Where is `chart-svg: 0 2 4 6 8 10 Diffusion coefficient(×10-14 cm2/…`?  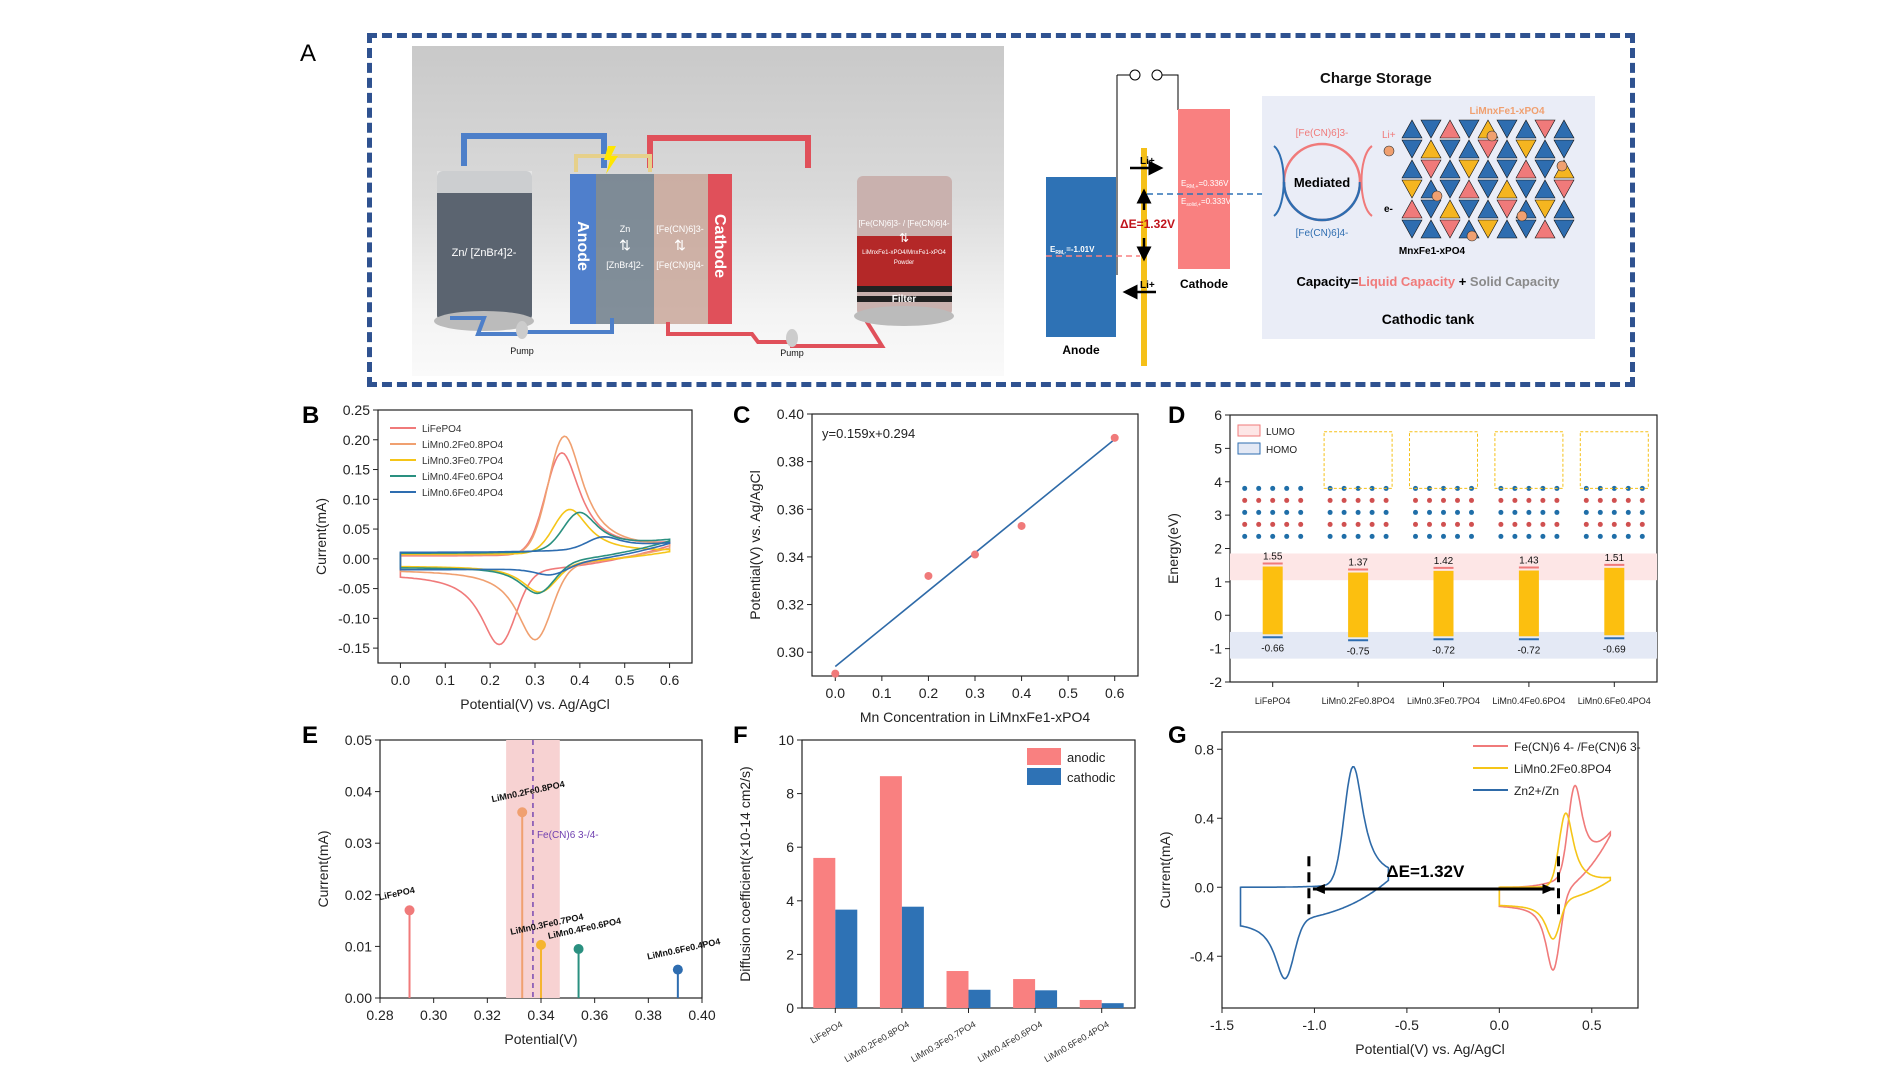
chart-svg: 0 2 4 6 8 10 Diffusion coefficient(×10-14 cm2/… is located at coordinates (936, 898).